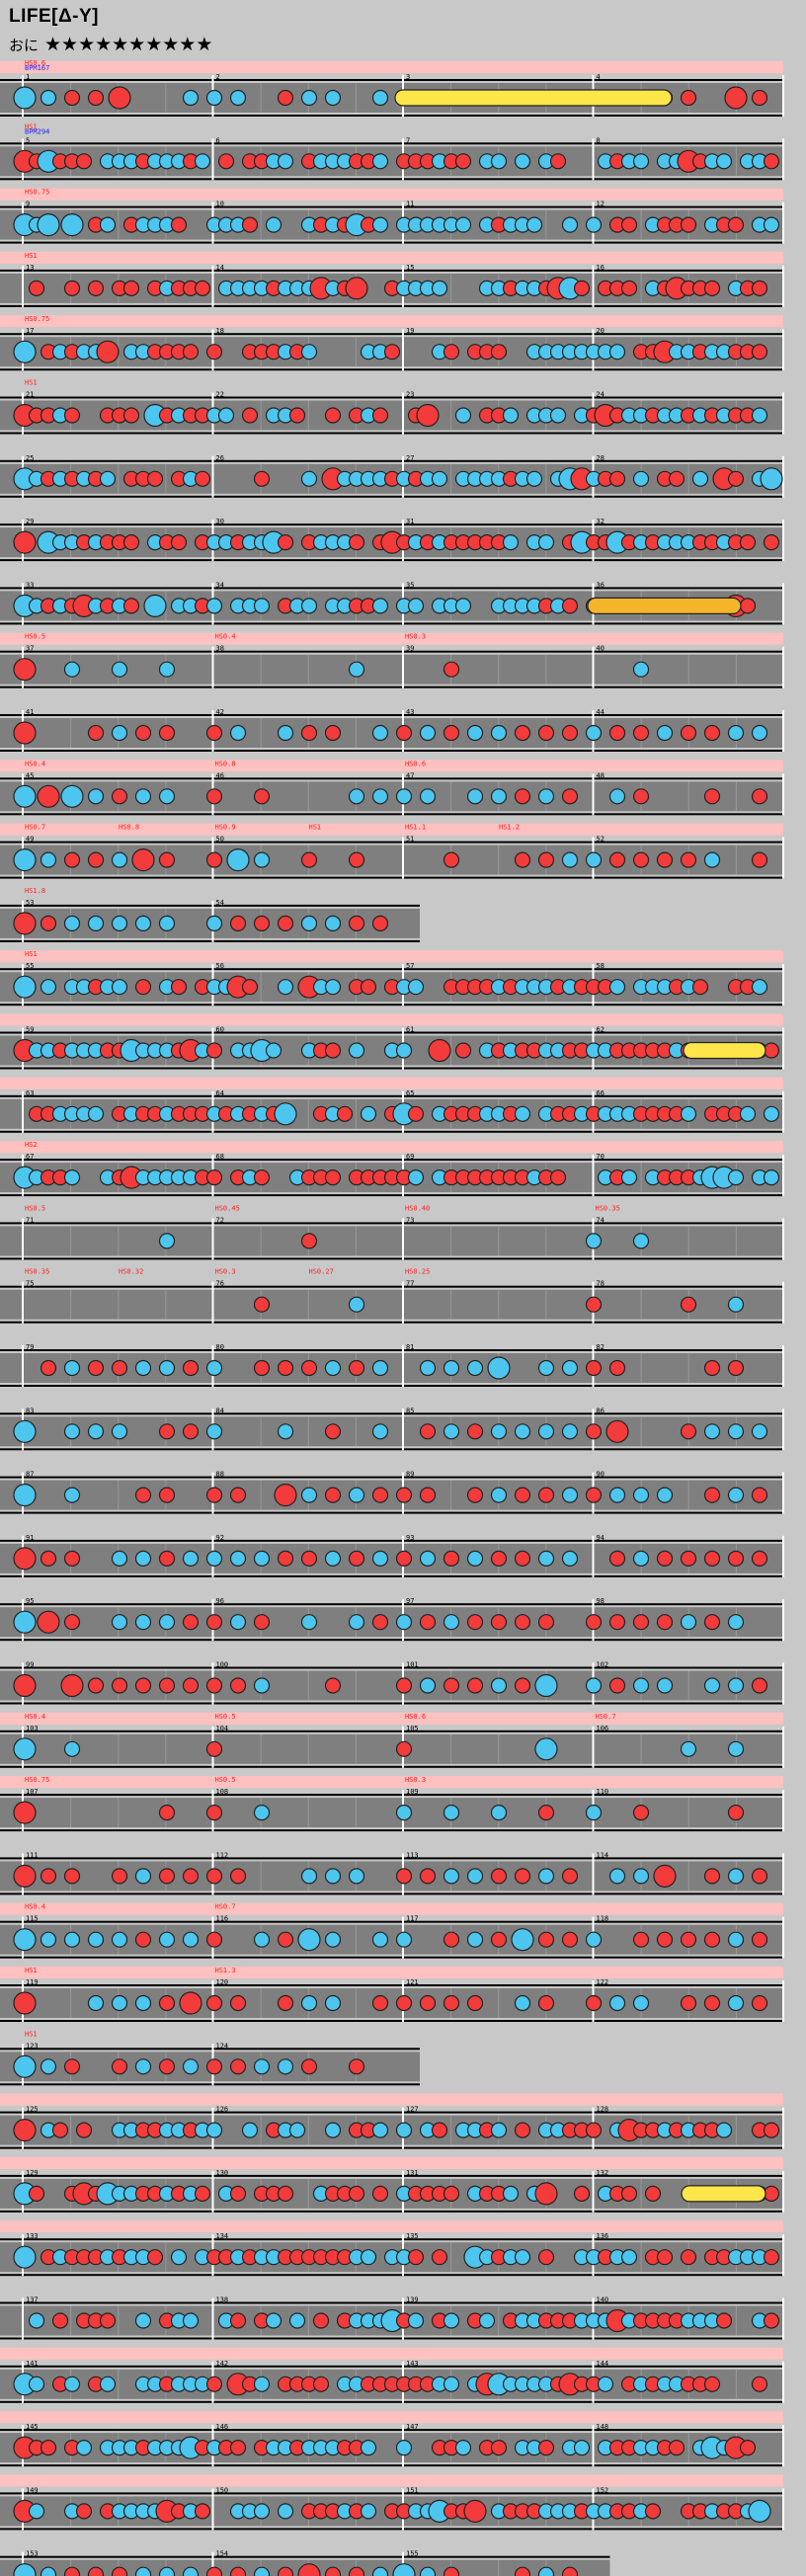  Describe the element at coordinates (418, 1272) in the screenshot. I see `scroll-label: HS0.25` at that location.